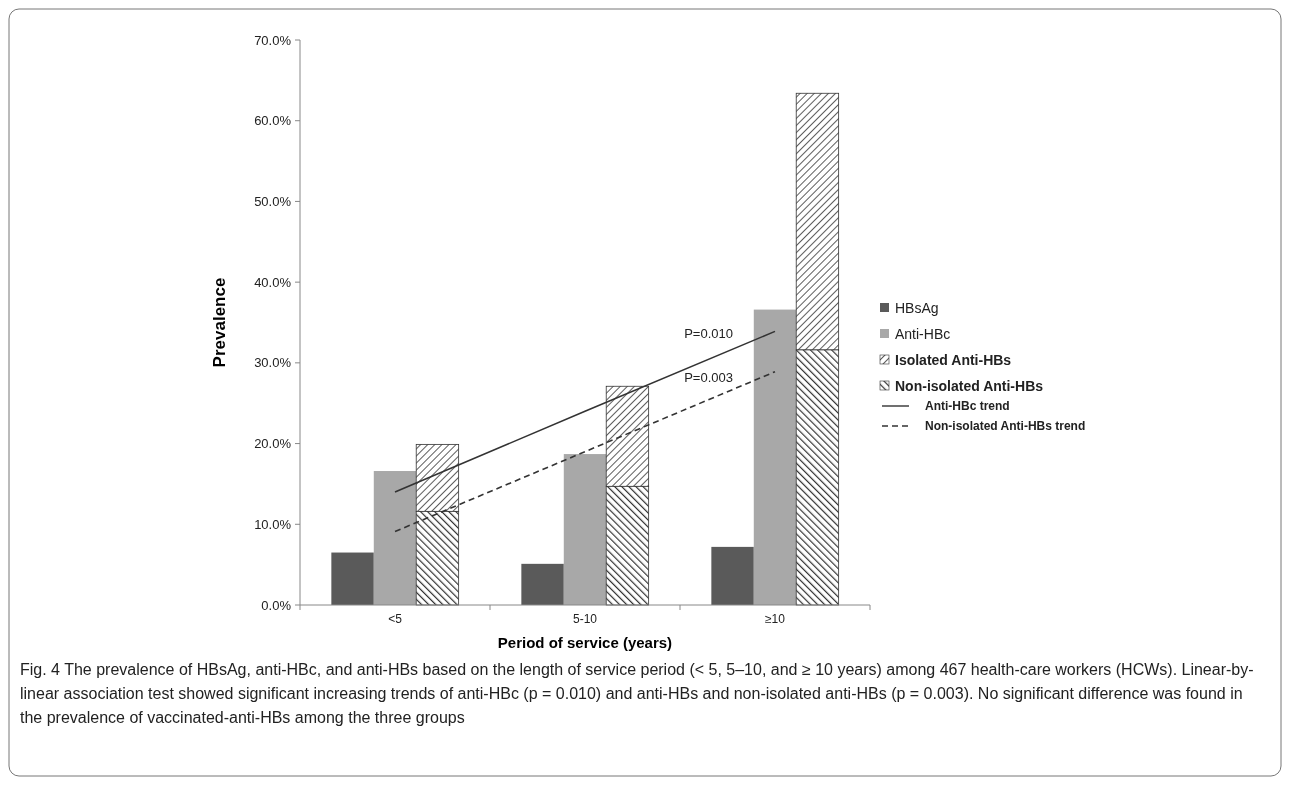  What do you see at coordinates (708, 377) in the screenshot?
I see `annotation: P=0.003` at bounding box center [708, 377].